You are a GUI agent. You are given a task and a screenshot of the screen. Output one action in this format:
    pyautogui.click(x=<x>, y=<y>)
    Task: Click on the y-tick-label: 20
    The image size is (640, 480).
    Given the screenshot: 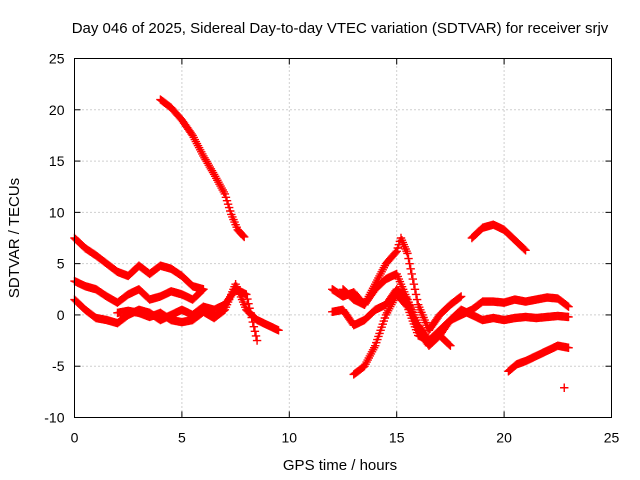 What is the action you would take?
    pyautogui.click(x=57, y=110)
    